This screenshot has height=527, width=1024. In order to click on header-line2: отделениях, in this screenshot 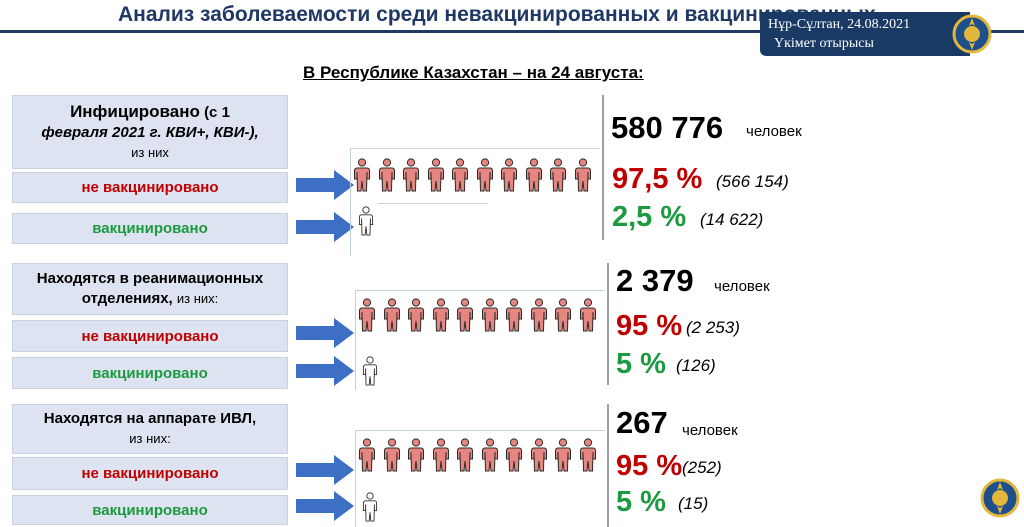, I will do `click(127, 298)`.